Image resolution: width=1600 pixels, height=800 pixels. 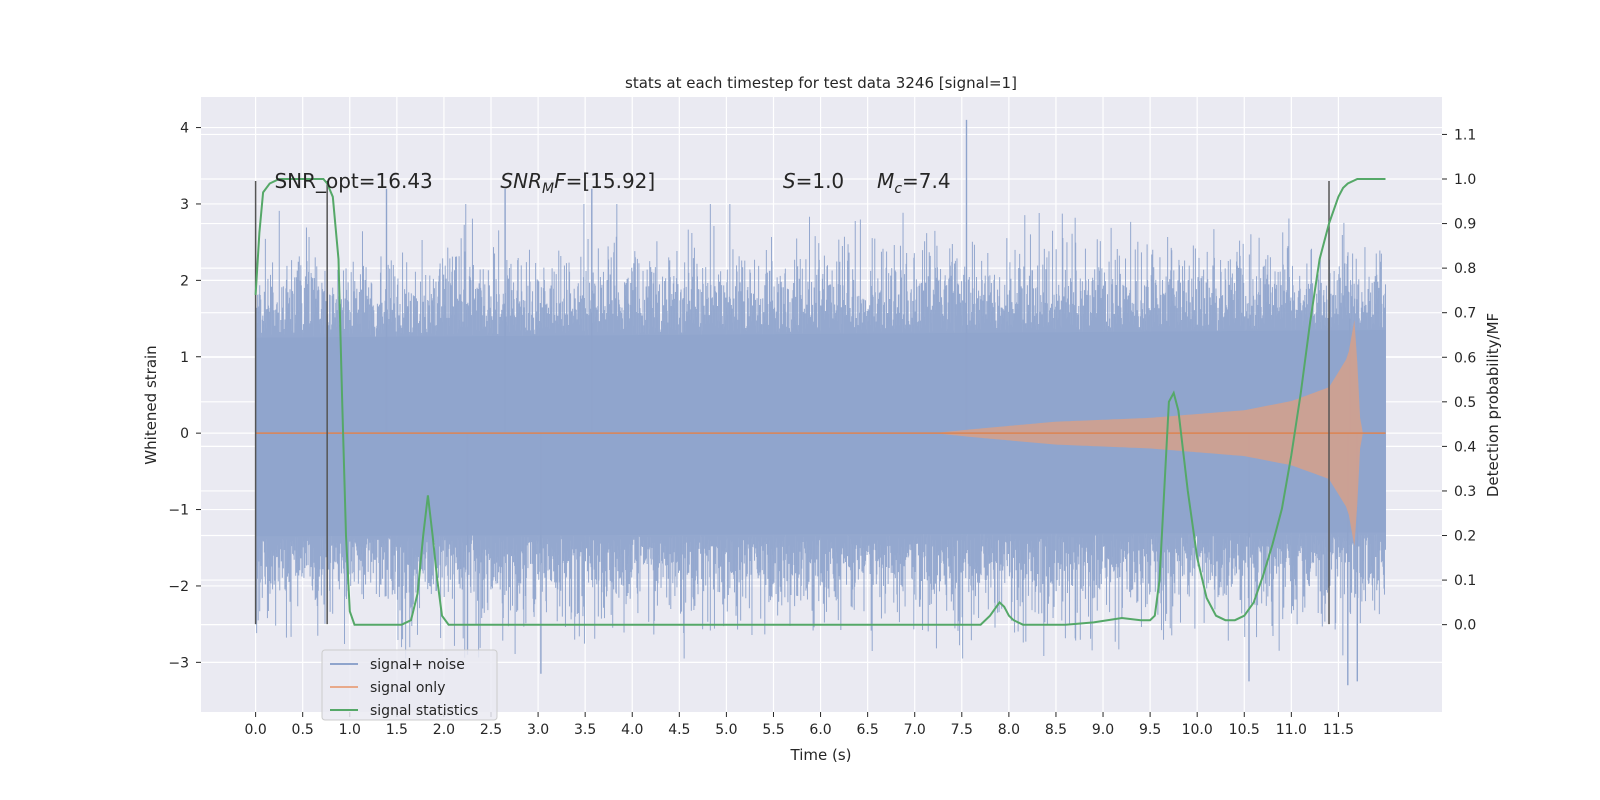 I want to click on annotations: SNR_opt=16.43 SNRMF=[15.92] S=1.0 Mc=7.4, so click(x=612, y=183).